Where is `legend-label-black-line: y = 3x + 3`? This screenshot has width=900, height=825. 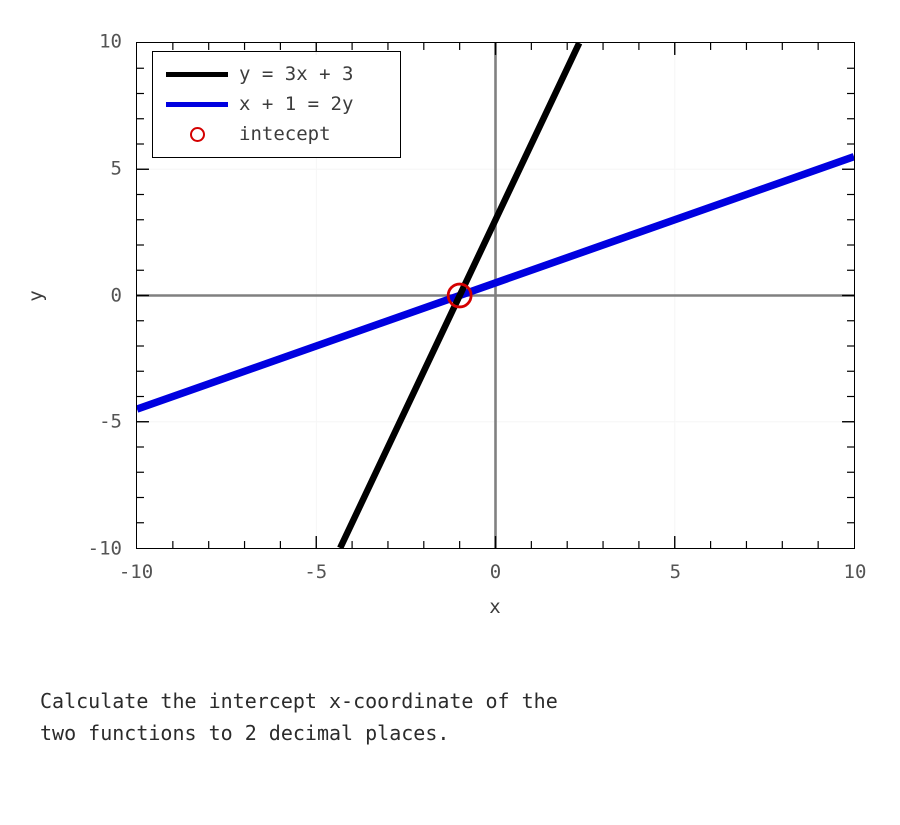
legend-label-black-line: y = 3x + 3 is located at coordinates (296, 73).